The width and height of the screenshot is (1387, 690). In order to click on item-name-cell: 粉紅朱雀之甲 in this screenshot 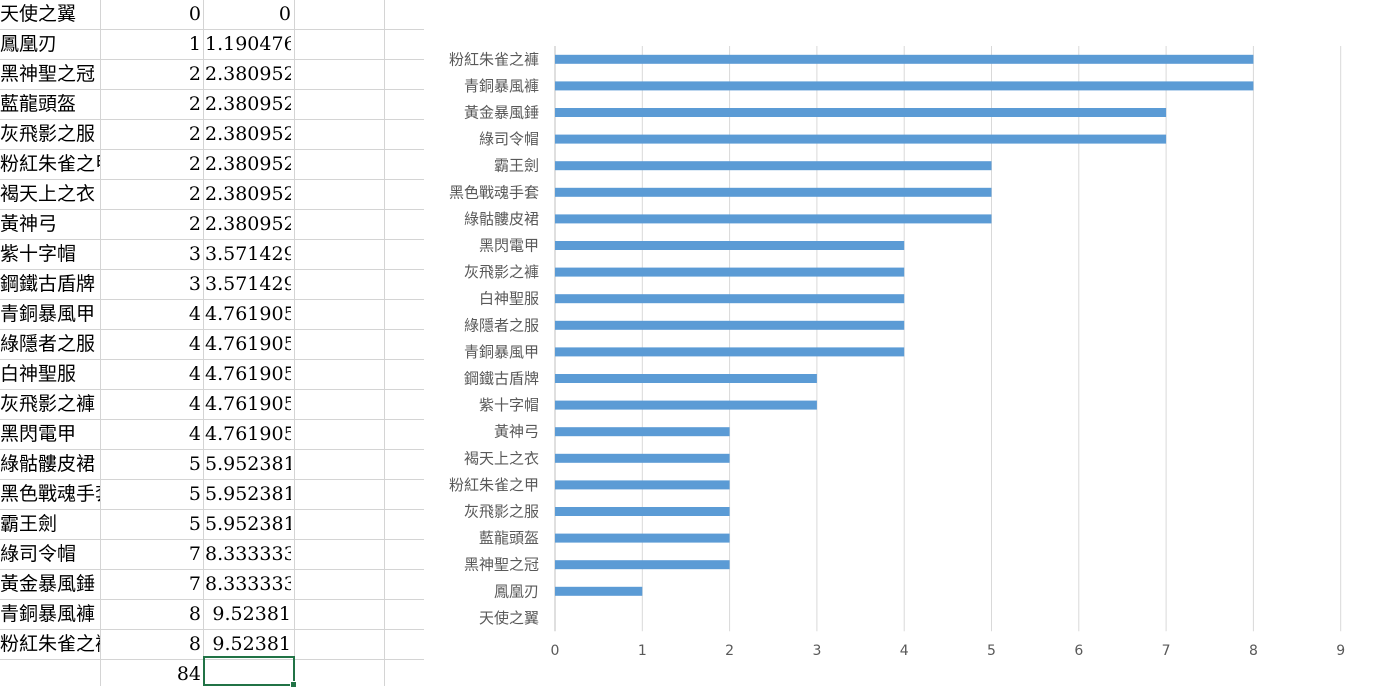, I will do `click(50, 164)`.